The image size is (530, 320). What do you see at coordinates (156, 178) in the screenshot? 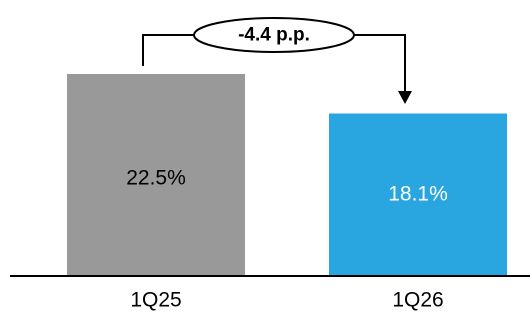
I see `bar-value-label: 22.5%` at bounding box center [156, 178].